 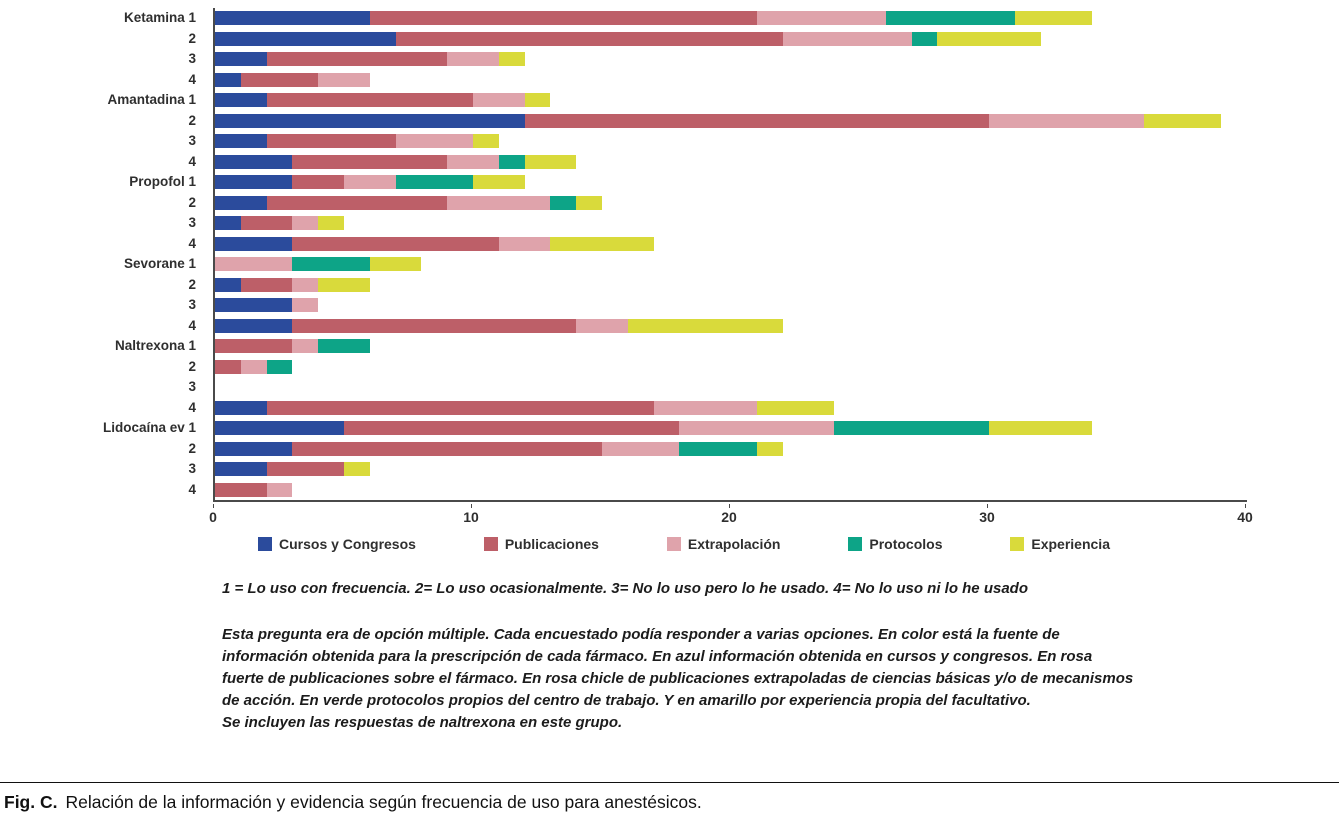 I want to click on row-label: Naltrexona 1, so click(x=155, y=345).